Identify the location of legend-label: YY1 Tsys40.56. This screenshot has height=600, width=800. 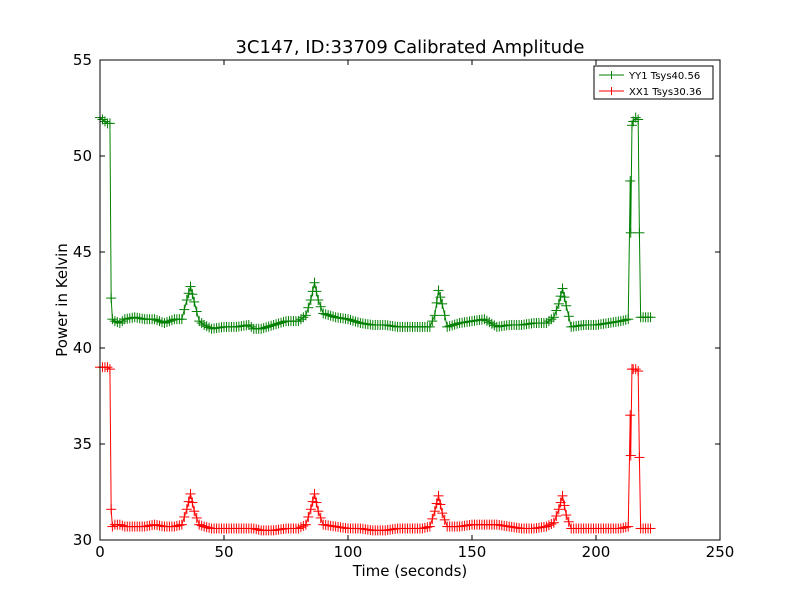
(664, 76).